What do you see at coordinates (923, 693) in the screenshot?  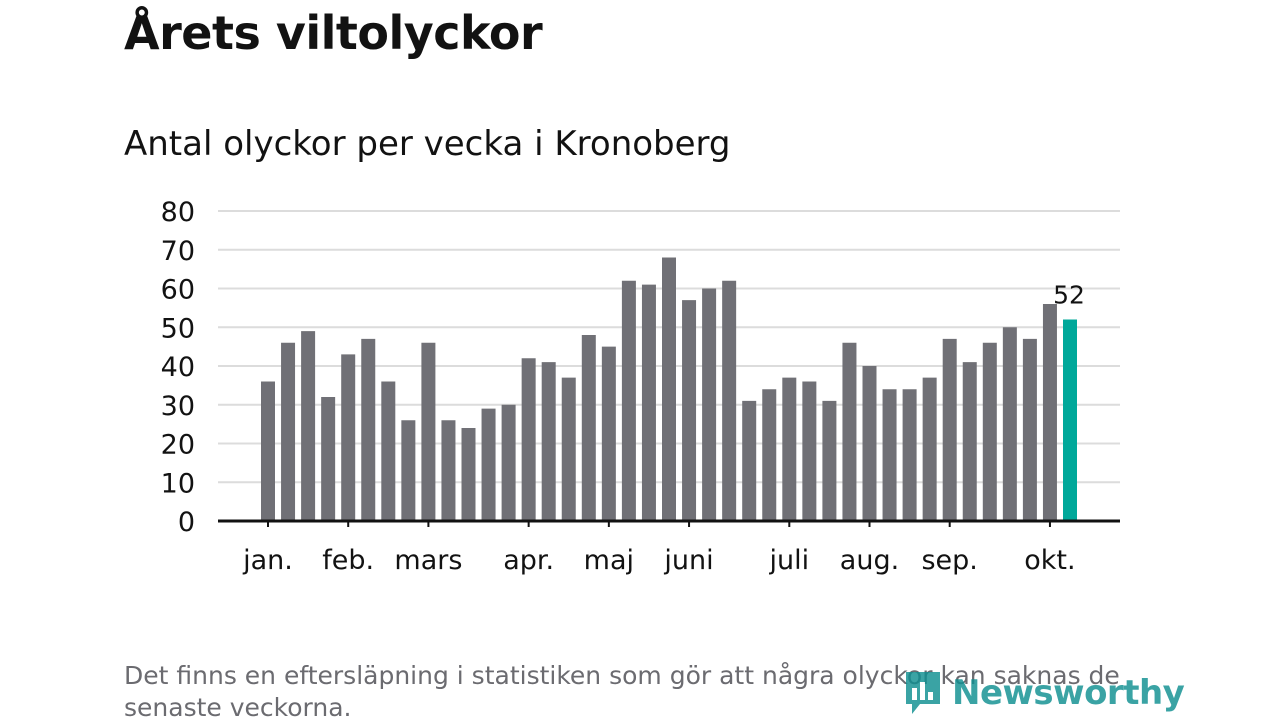 I see `newsworthy-logo-icon` at bounding box center [923, 693].